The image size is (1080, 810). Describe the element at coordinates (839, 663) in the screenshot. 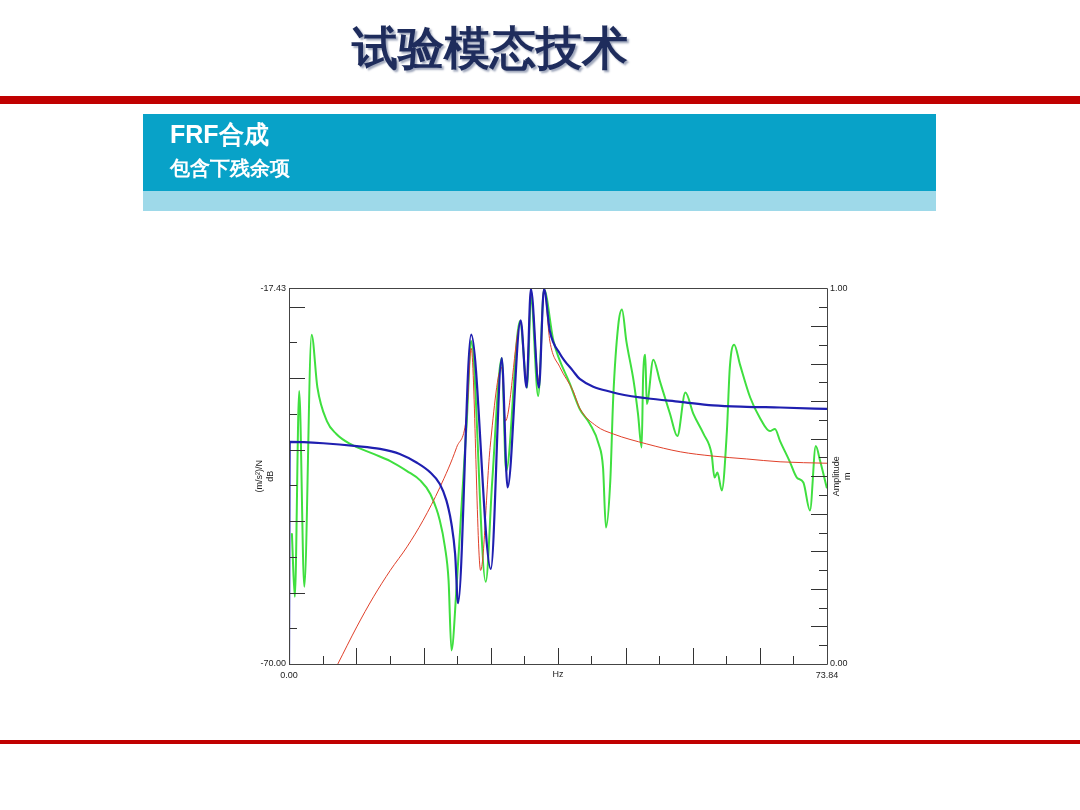

I see `y2-tick-label: 0.00` at that location.